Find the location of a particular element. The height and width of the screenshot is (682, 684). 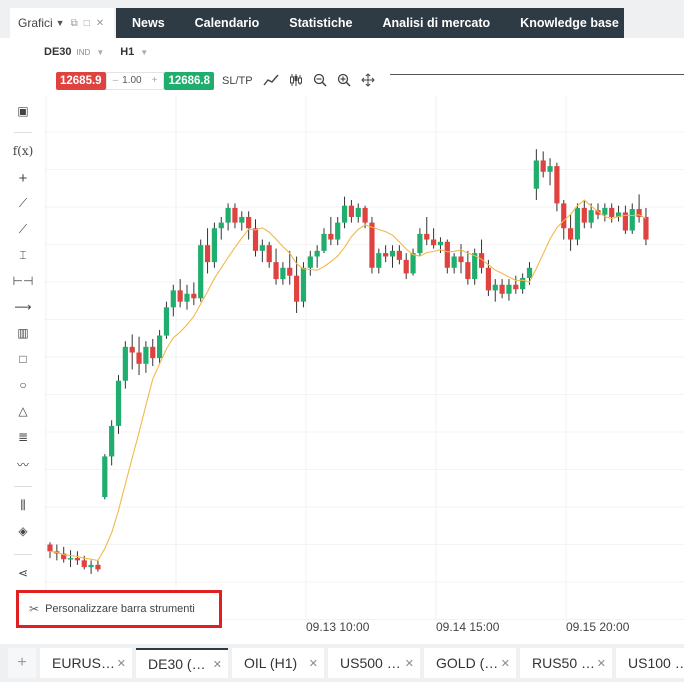

drawing-toolbar: ▣ f(x) + ⟋ ⟋ ⌶ ⊢⊣ ⟶ ▥ □ ○ △ ≣ 〰 ⫼ ◈ ⋖ is located at coordinates (23, 356).